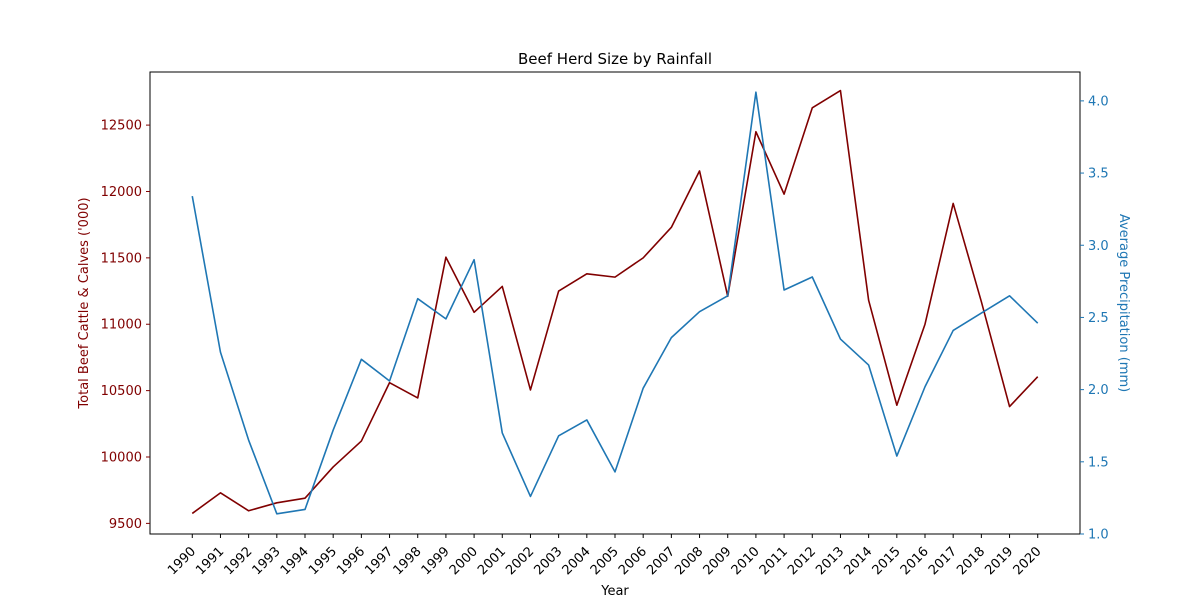 This screenshot has height=600, width=1200. What do you see at coordinates (915, 561) in the screenshot?
I see `x-tick-label-2016: 2016` at bounding box center [915, 561].